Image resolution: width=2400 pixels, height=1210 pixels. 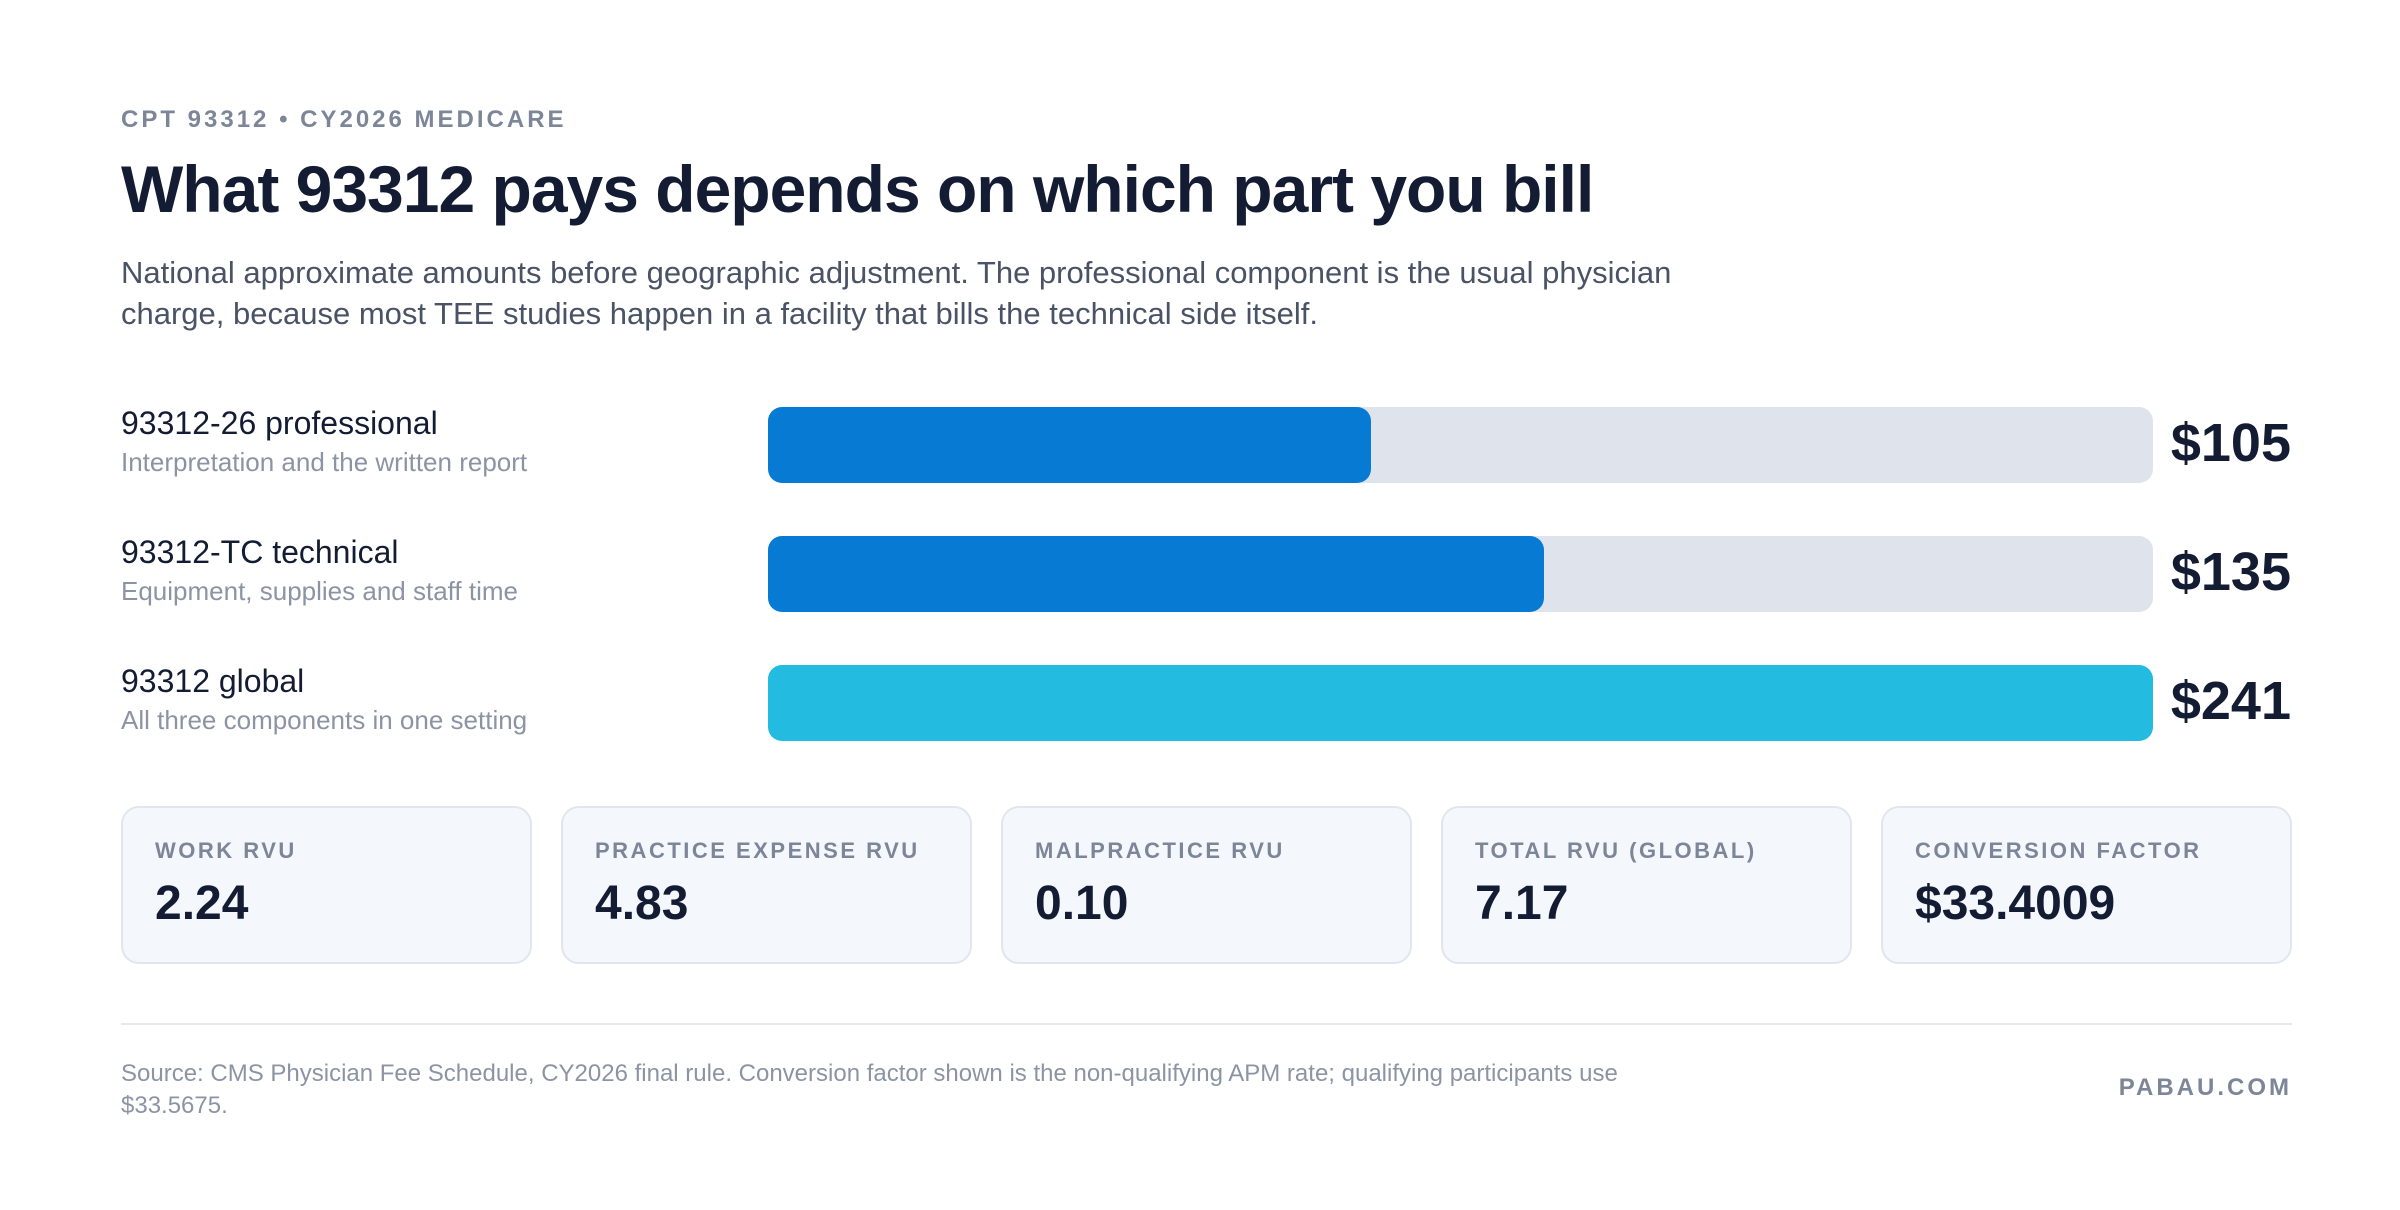 I want to click on bar-description: All three components in one setting, so click(x=324, y=720).